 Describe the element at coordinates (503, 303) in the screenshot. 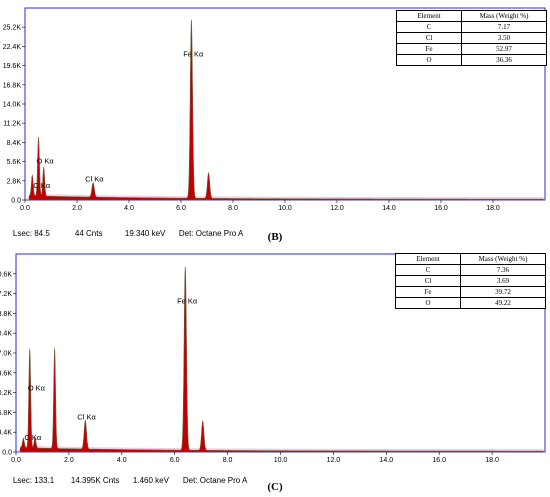

I see `mass-cell: 49.22` at that location.